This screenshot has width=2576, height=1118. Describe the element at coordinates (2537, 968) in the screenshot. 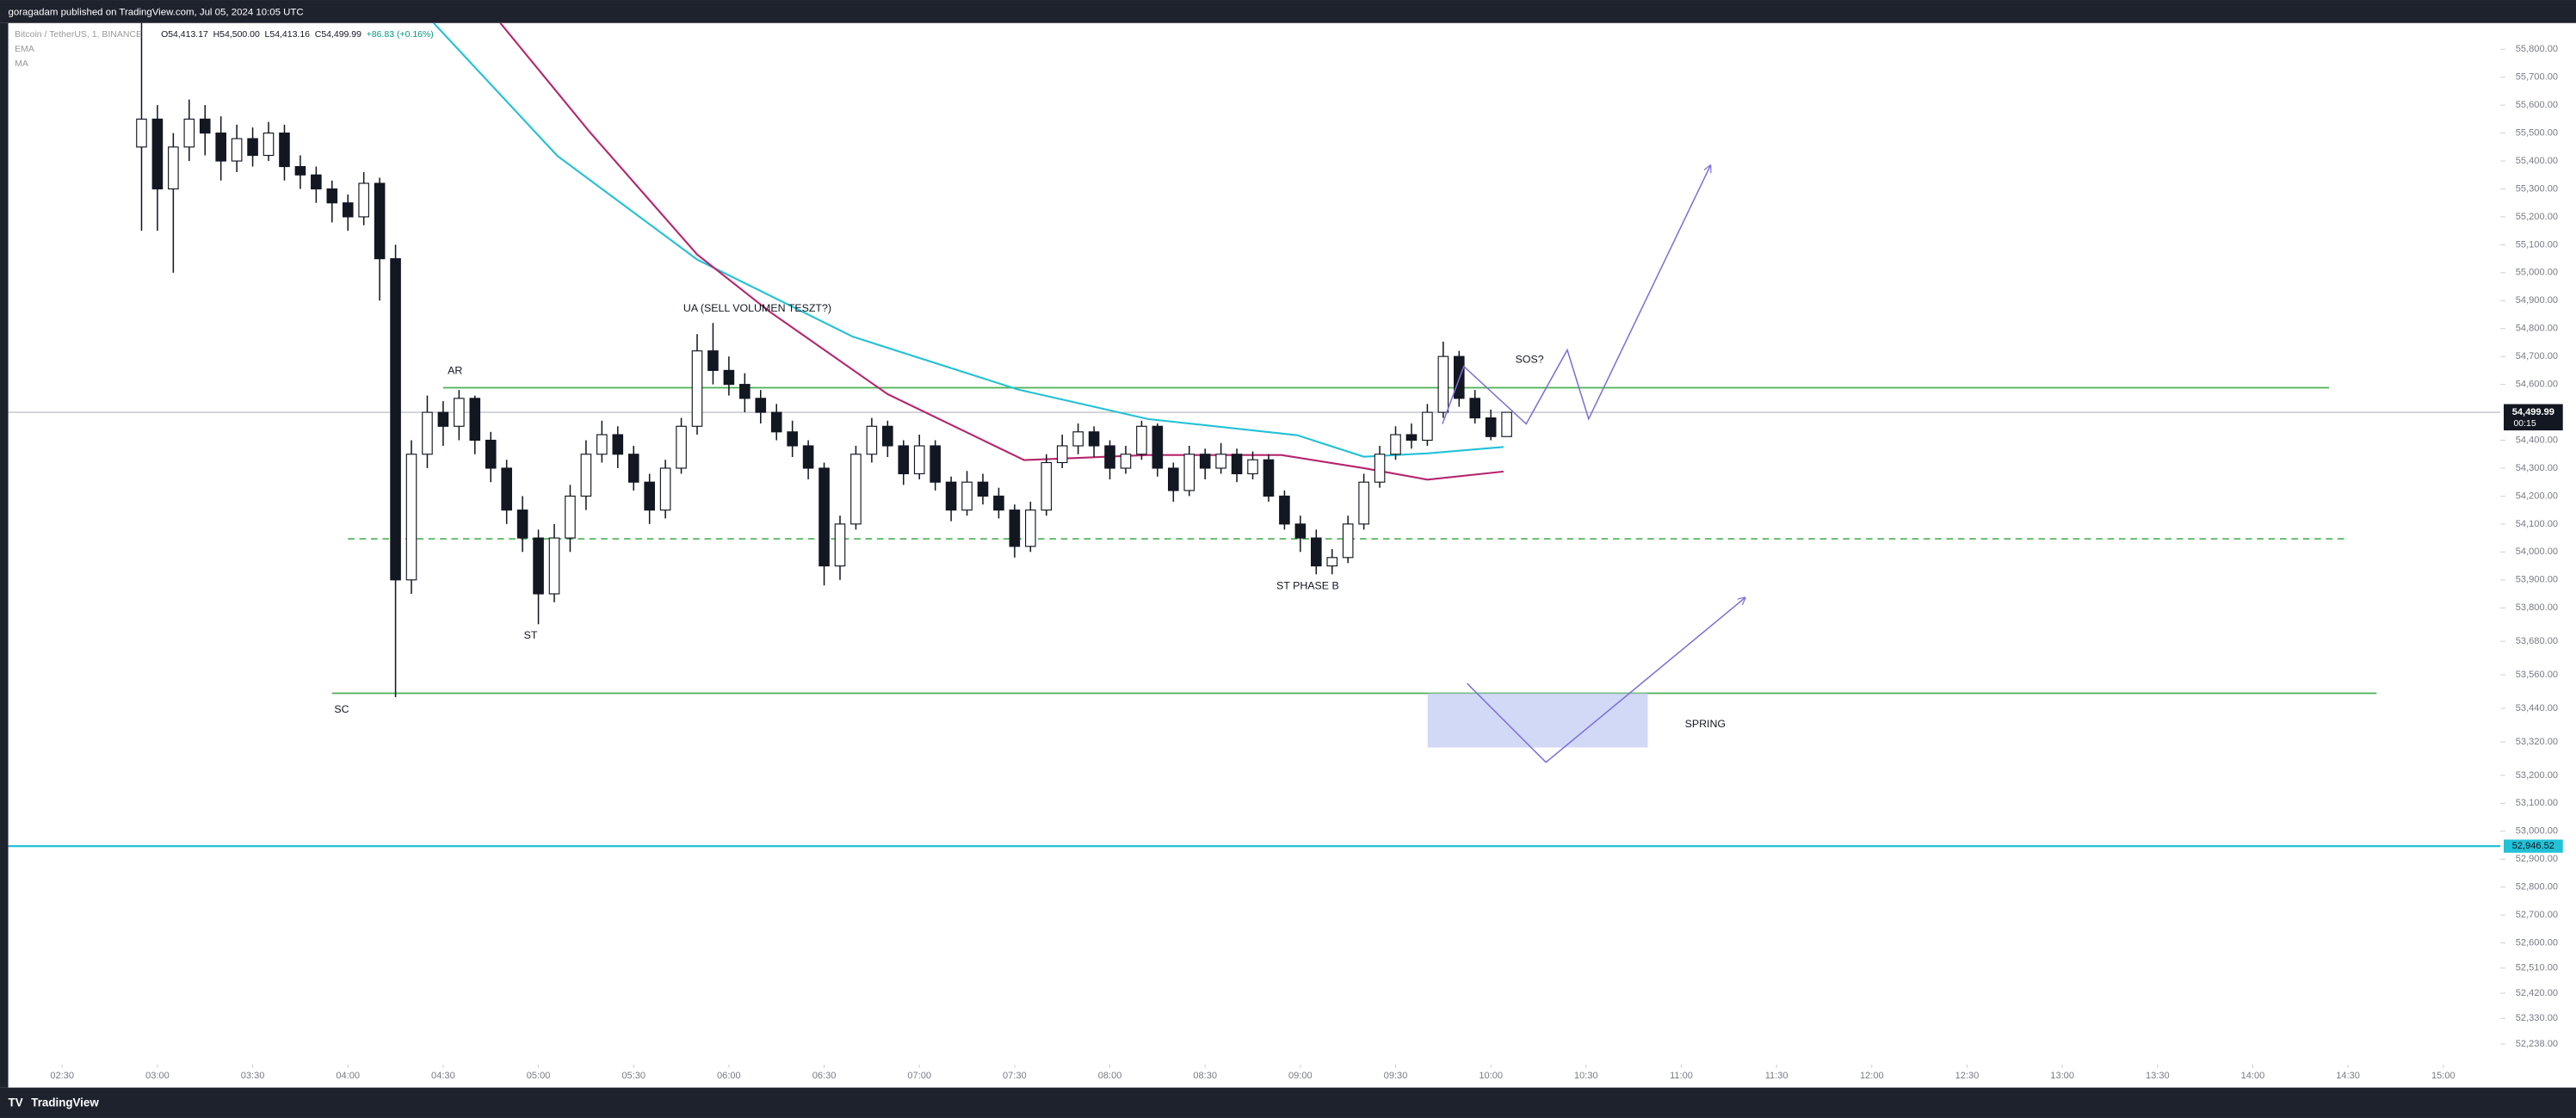

I see `y-tick-label: 52,510.00` at that location.